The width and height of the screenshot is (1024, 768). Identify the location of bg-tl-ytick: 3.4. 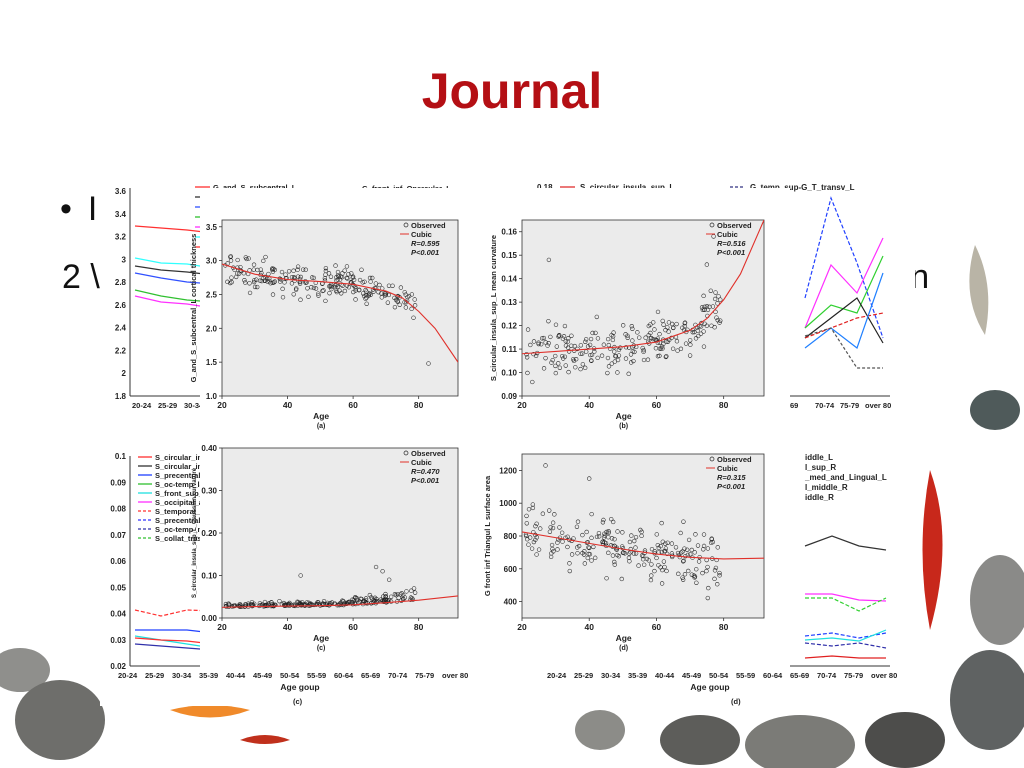
(121, 214).